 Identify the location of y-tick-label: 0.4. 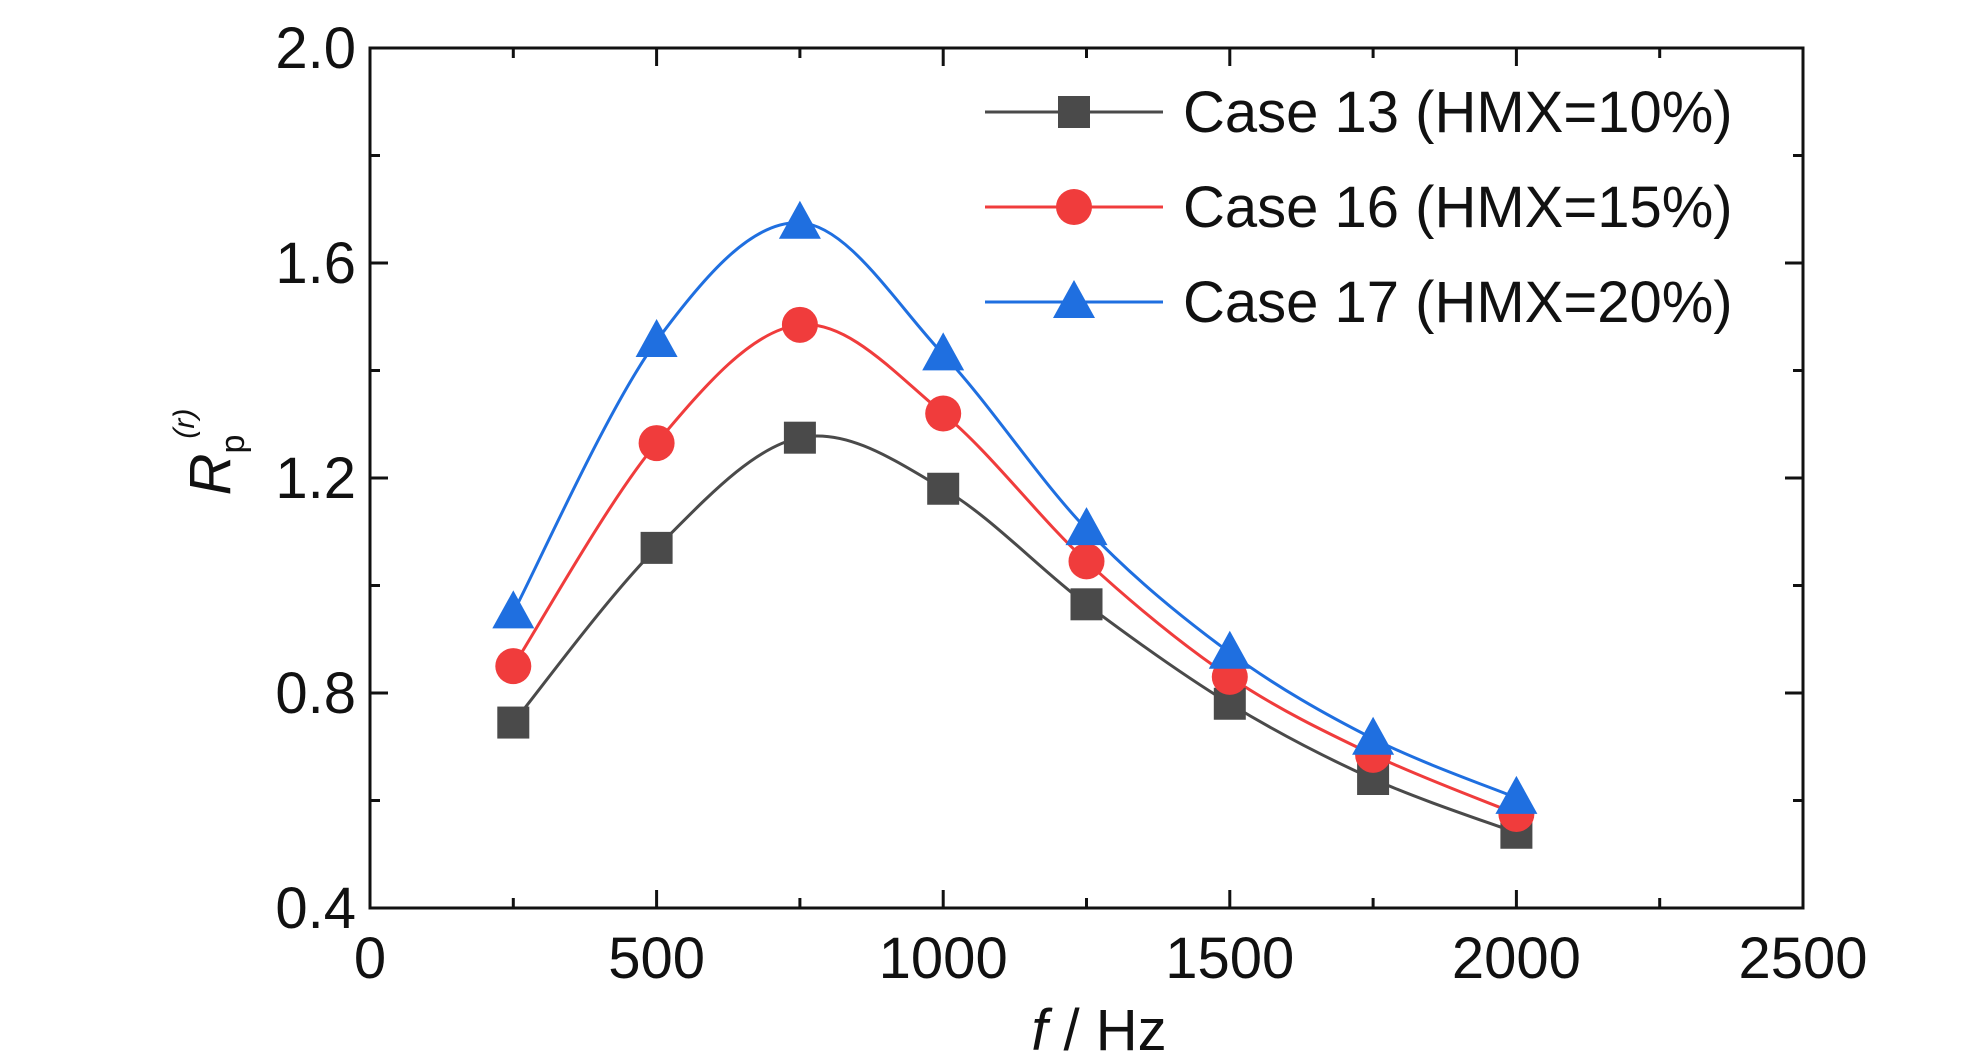
(315, 908).